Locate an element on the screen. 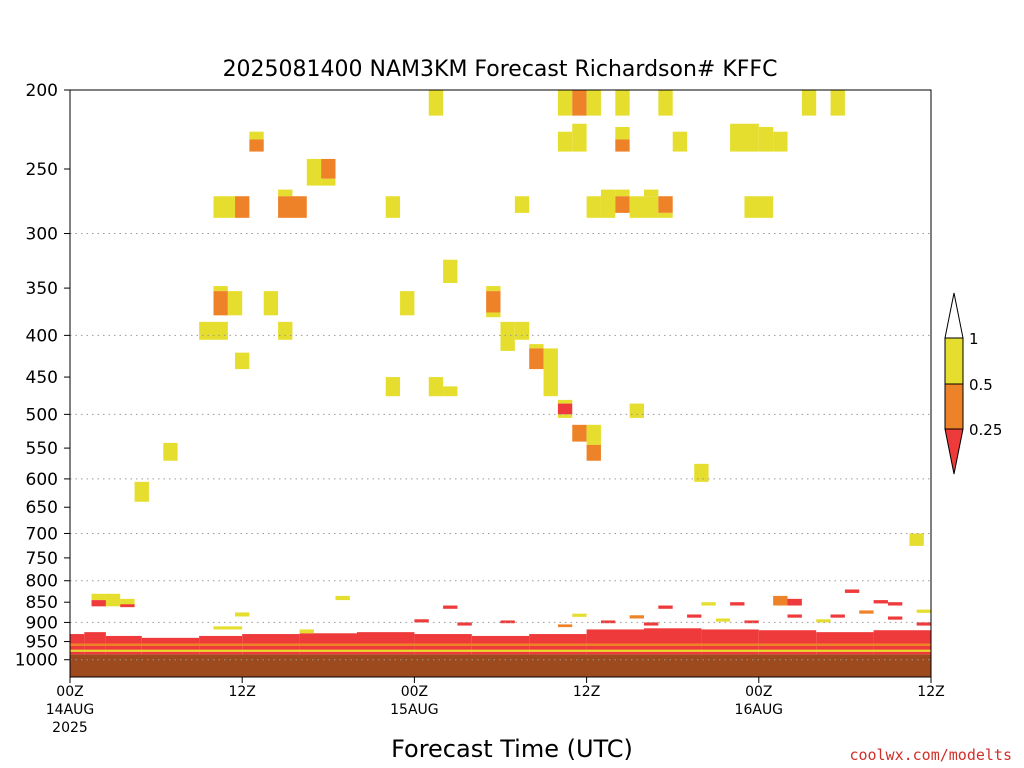 This screenshot has width=1024, height=768. y-tick-label-200: 200 is located at coordinates (42, 91).